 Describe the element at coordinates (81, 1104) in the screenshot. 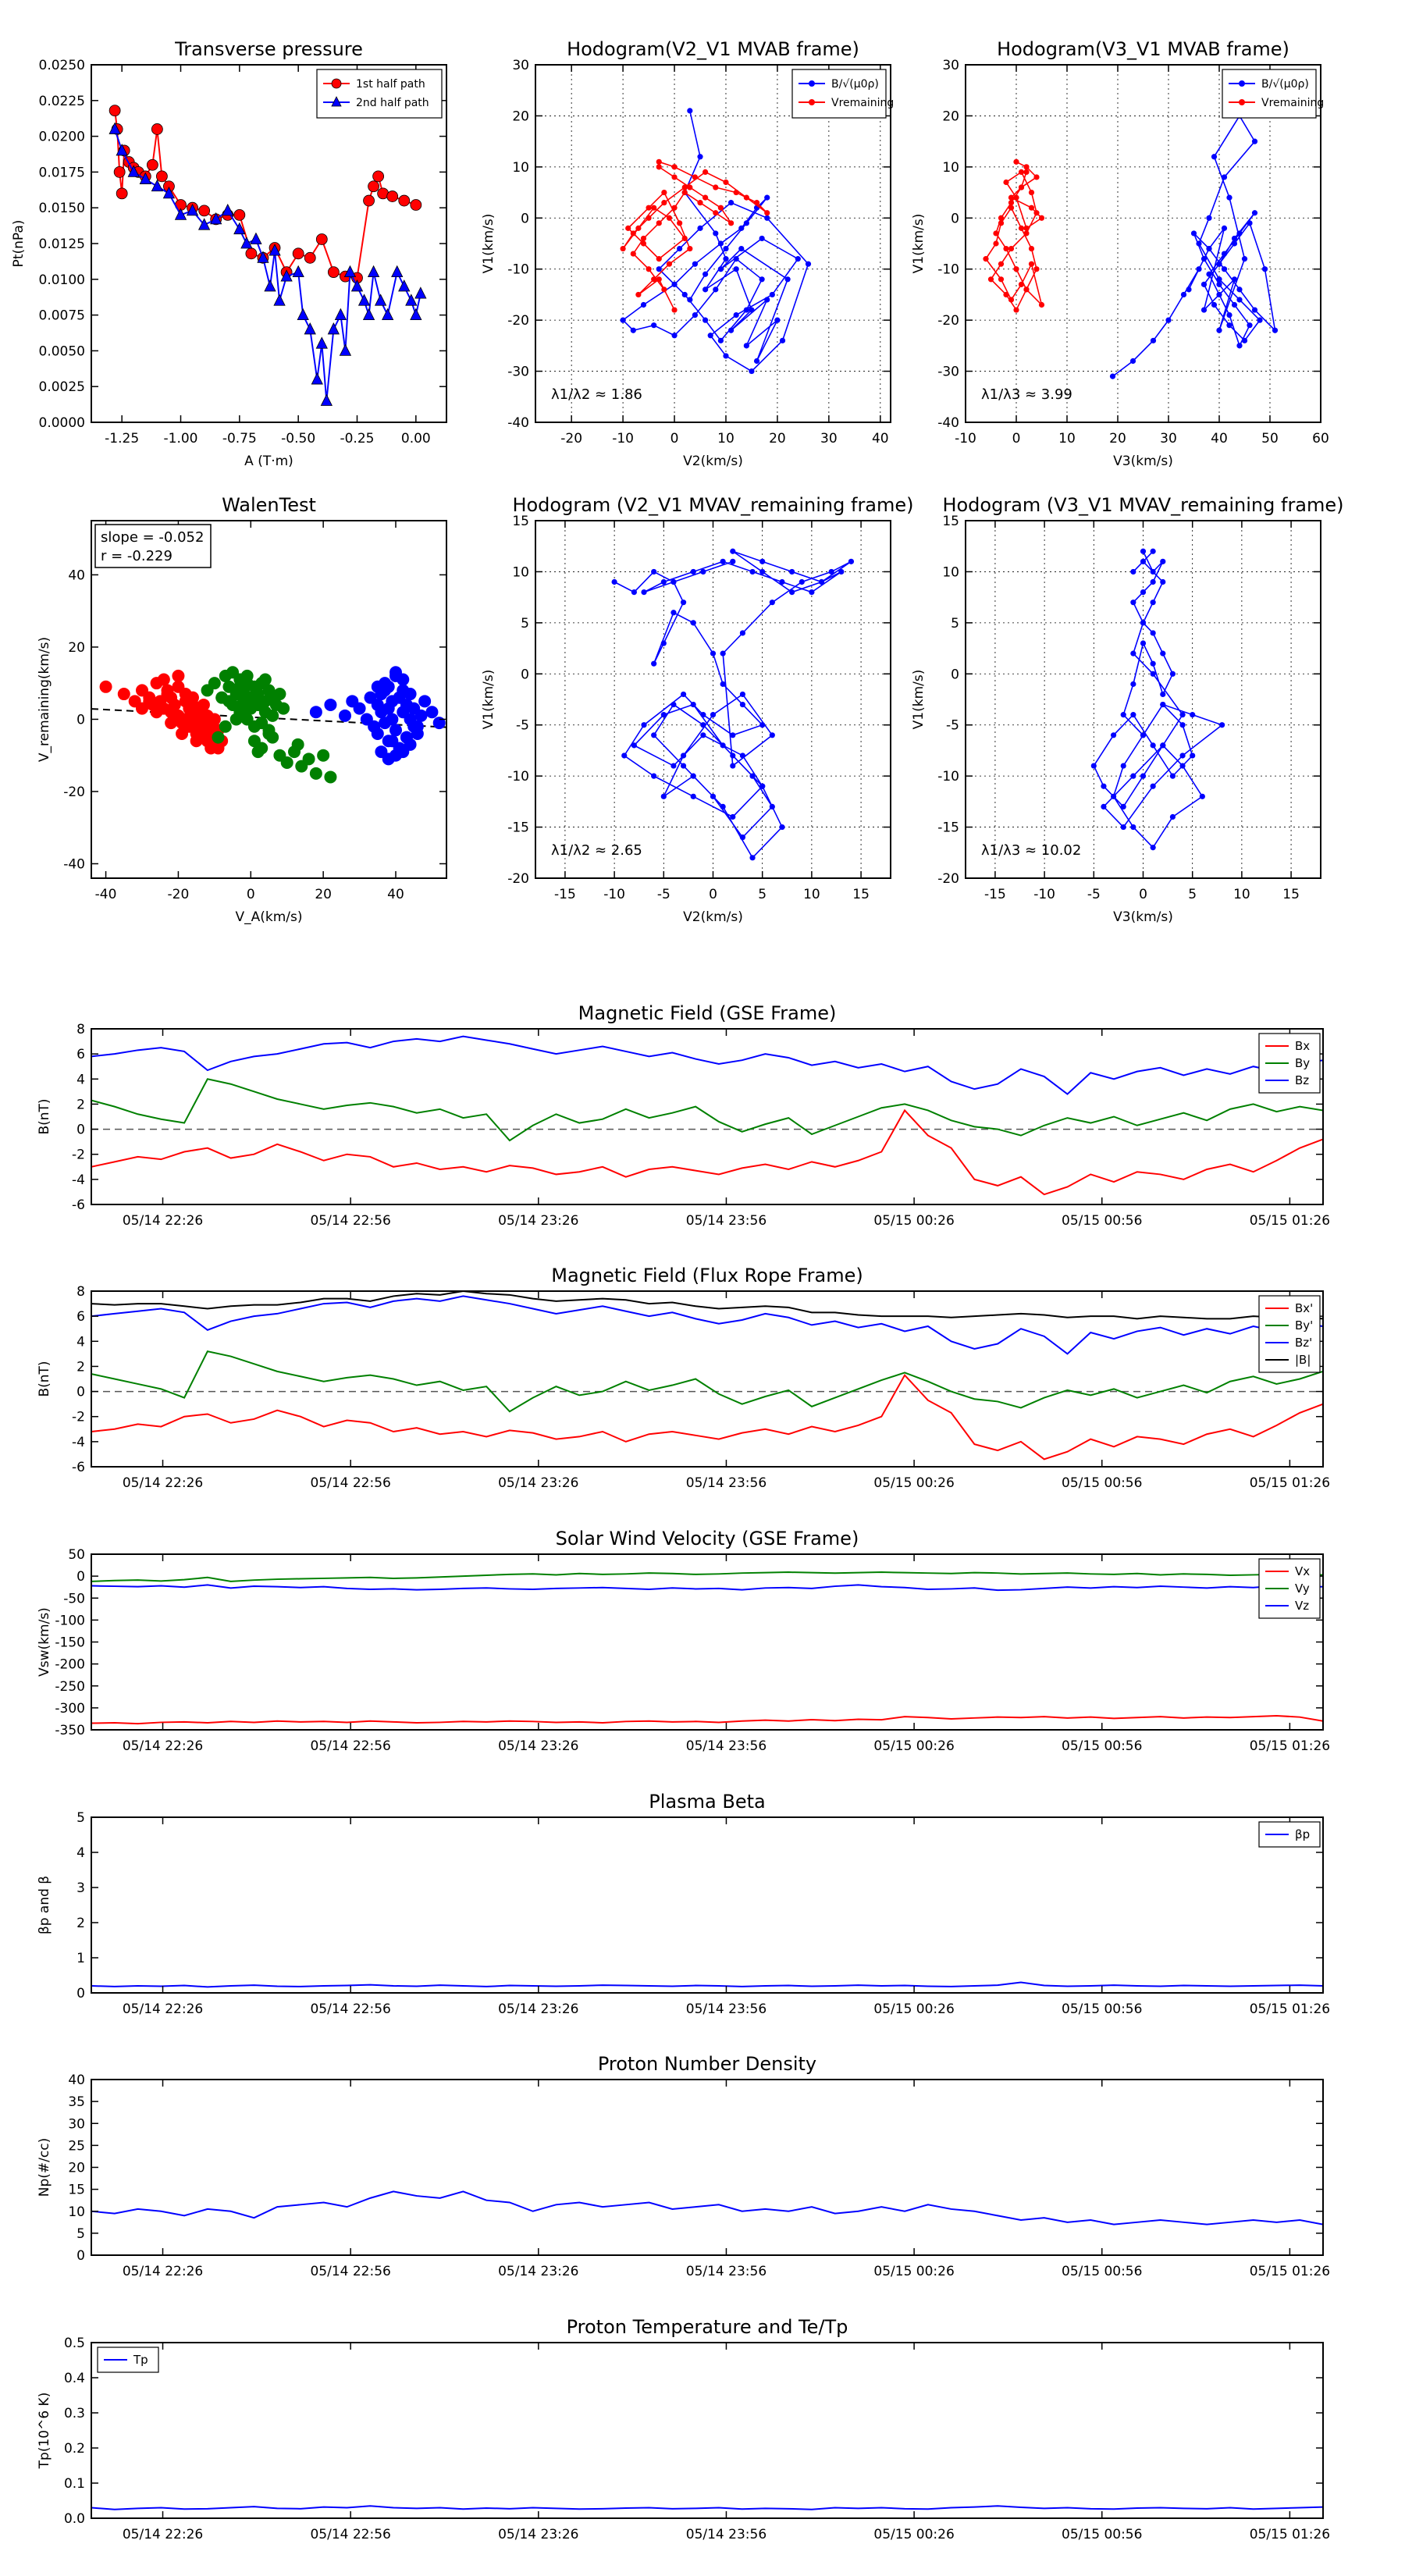

I see `y-tick-label: 2` at that location.